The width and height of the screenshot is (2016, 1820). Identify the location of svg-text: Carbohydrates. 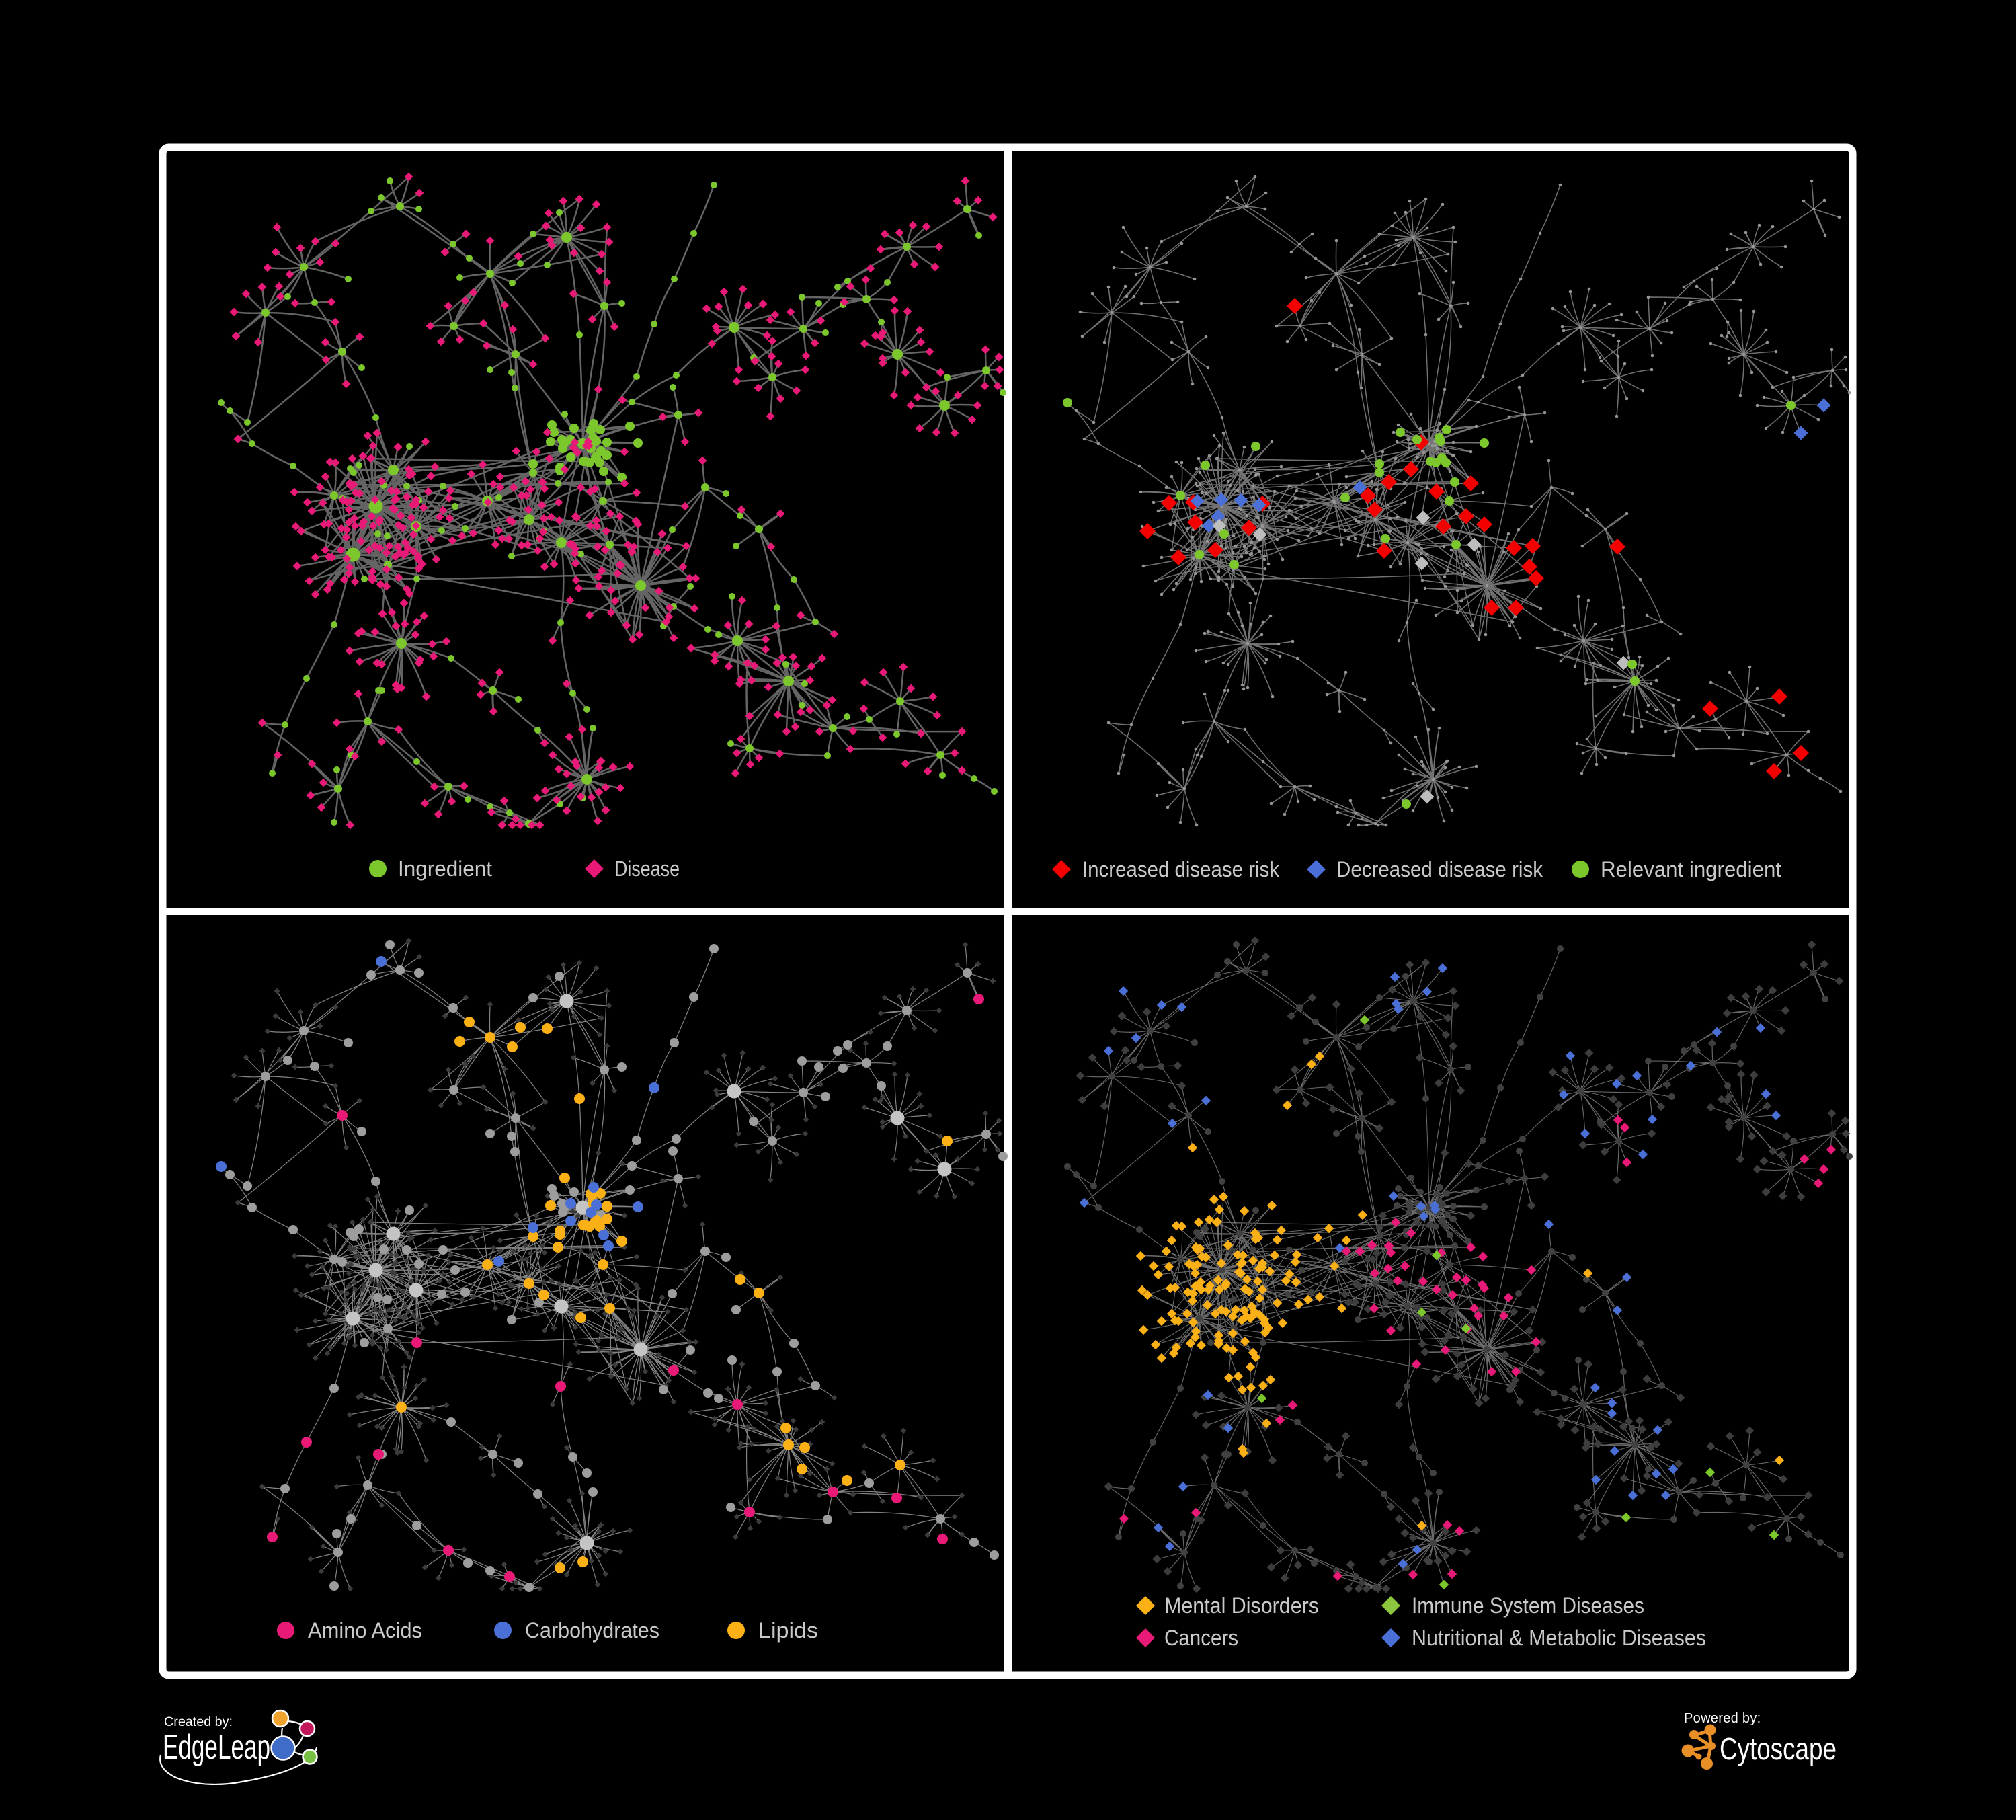
(592, 1630).